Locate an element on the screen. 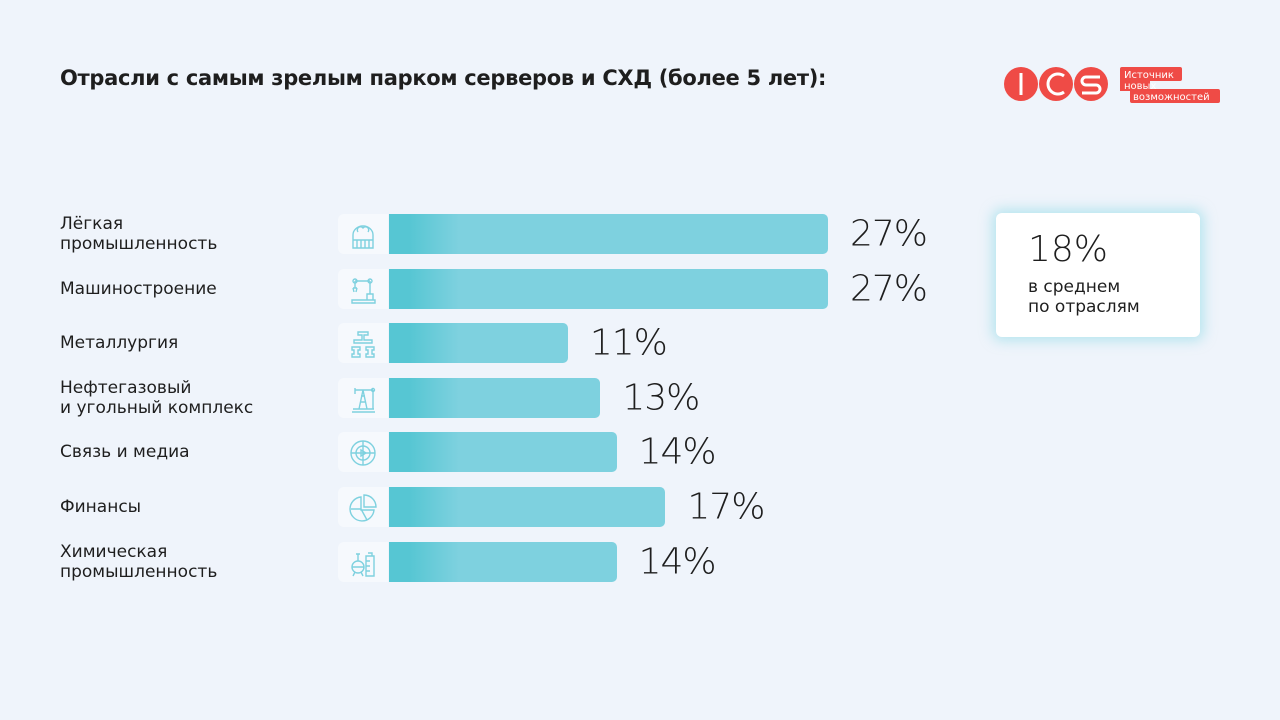 This screenshot has width=1280, height=720. pie-chart-icon is located at coordinates (363, 508).